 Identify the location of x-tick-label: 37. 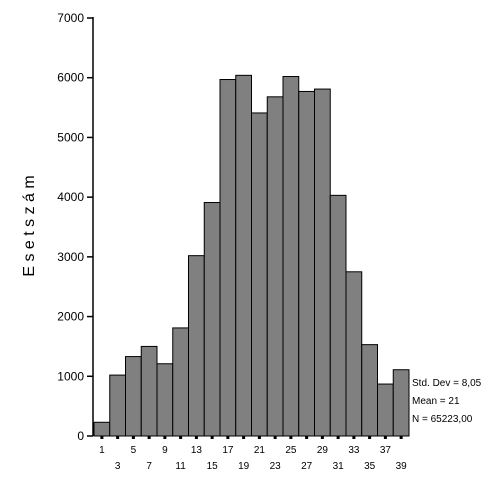
(386, 450).